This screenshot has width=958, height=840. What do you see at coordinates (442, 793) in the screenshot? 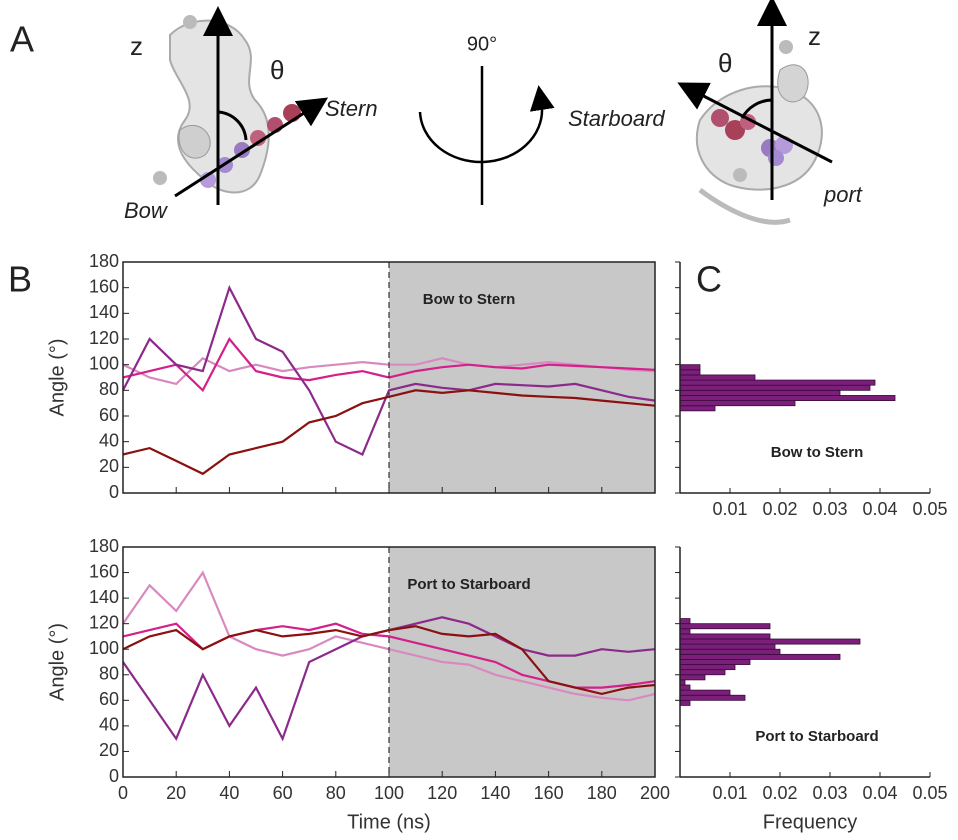
I see `x-tick-label: 120` at bounding box center [442, 793].